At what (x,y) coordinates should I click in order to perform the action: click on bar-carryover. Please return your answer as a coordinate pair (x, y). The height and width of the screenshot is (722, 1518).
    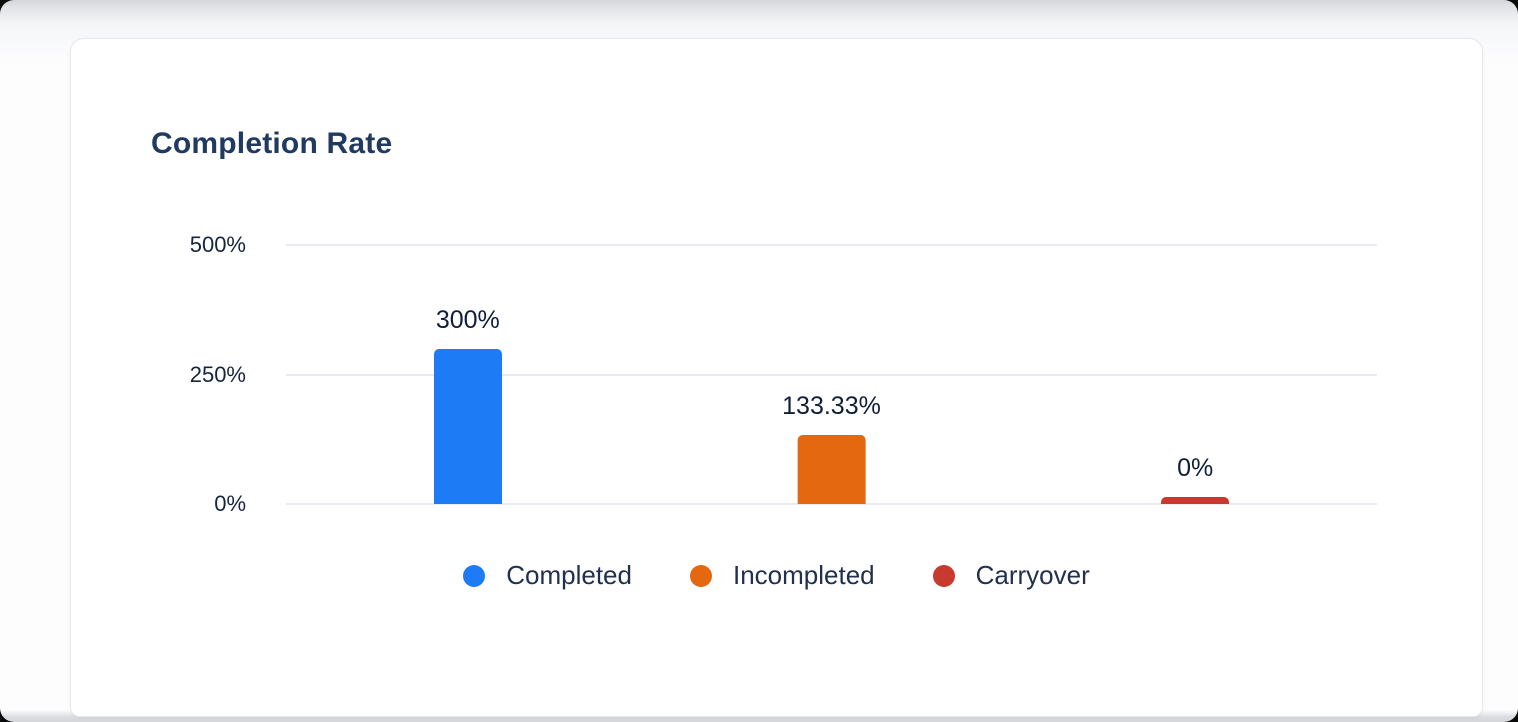
    Looking at the image, I should click on (1195, 500).